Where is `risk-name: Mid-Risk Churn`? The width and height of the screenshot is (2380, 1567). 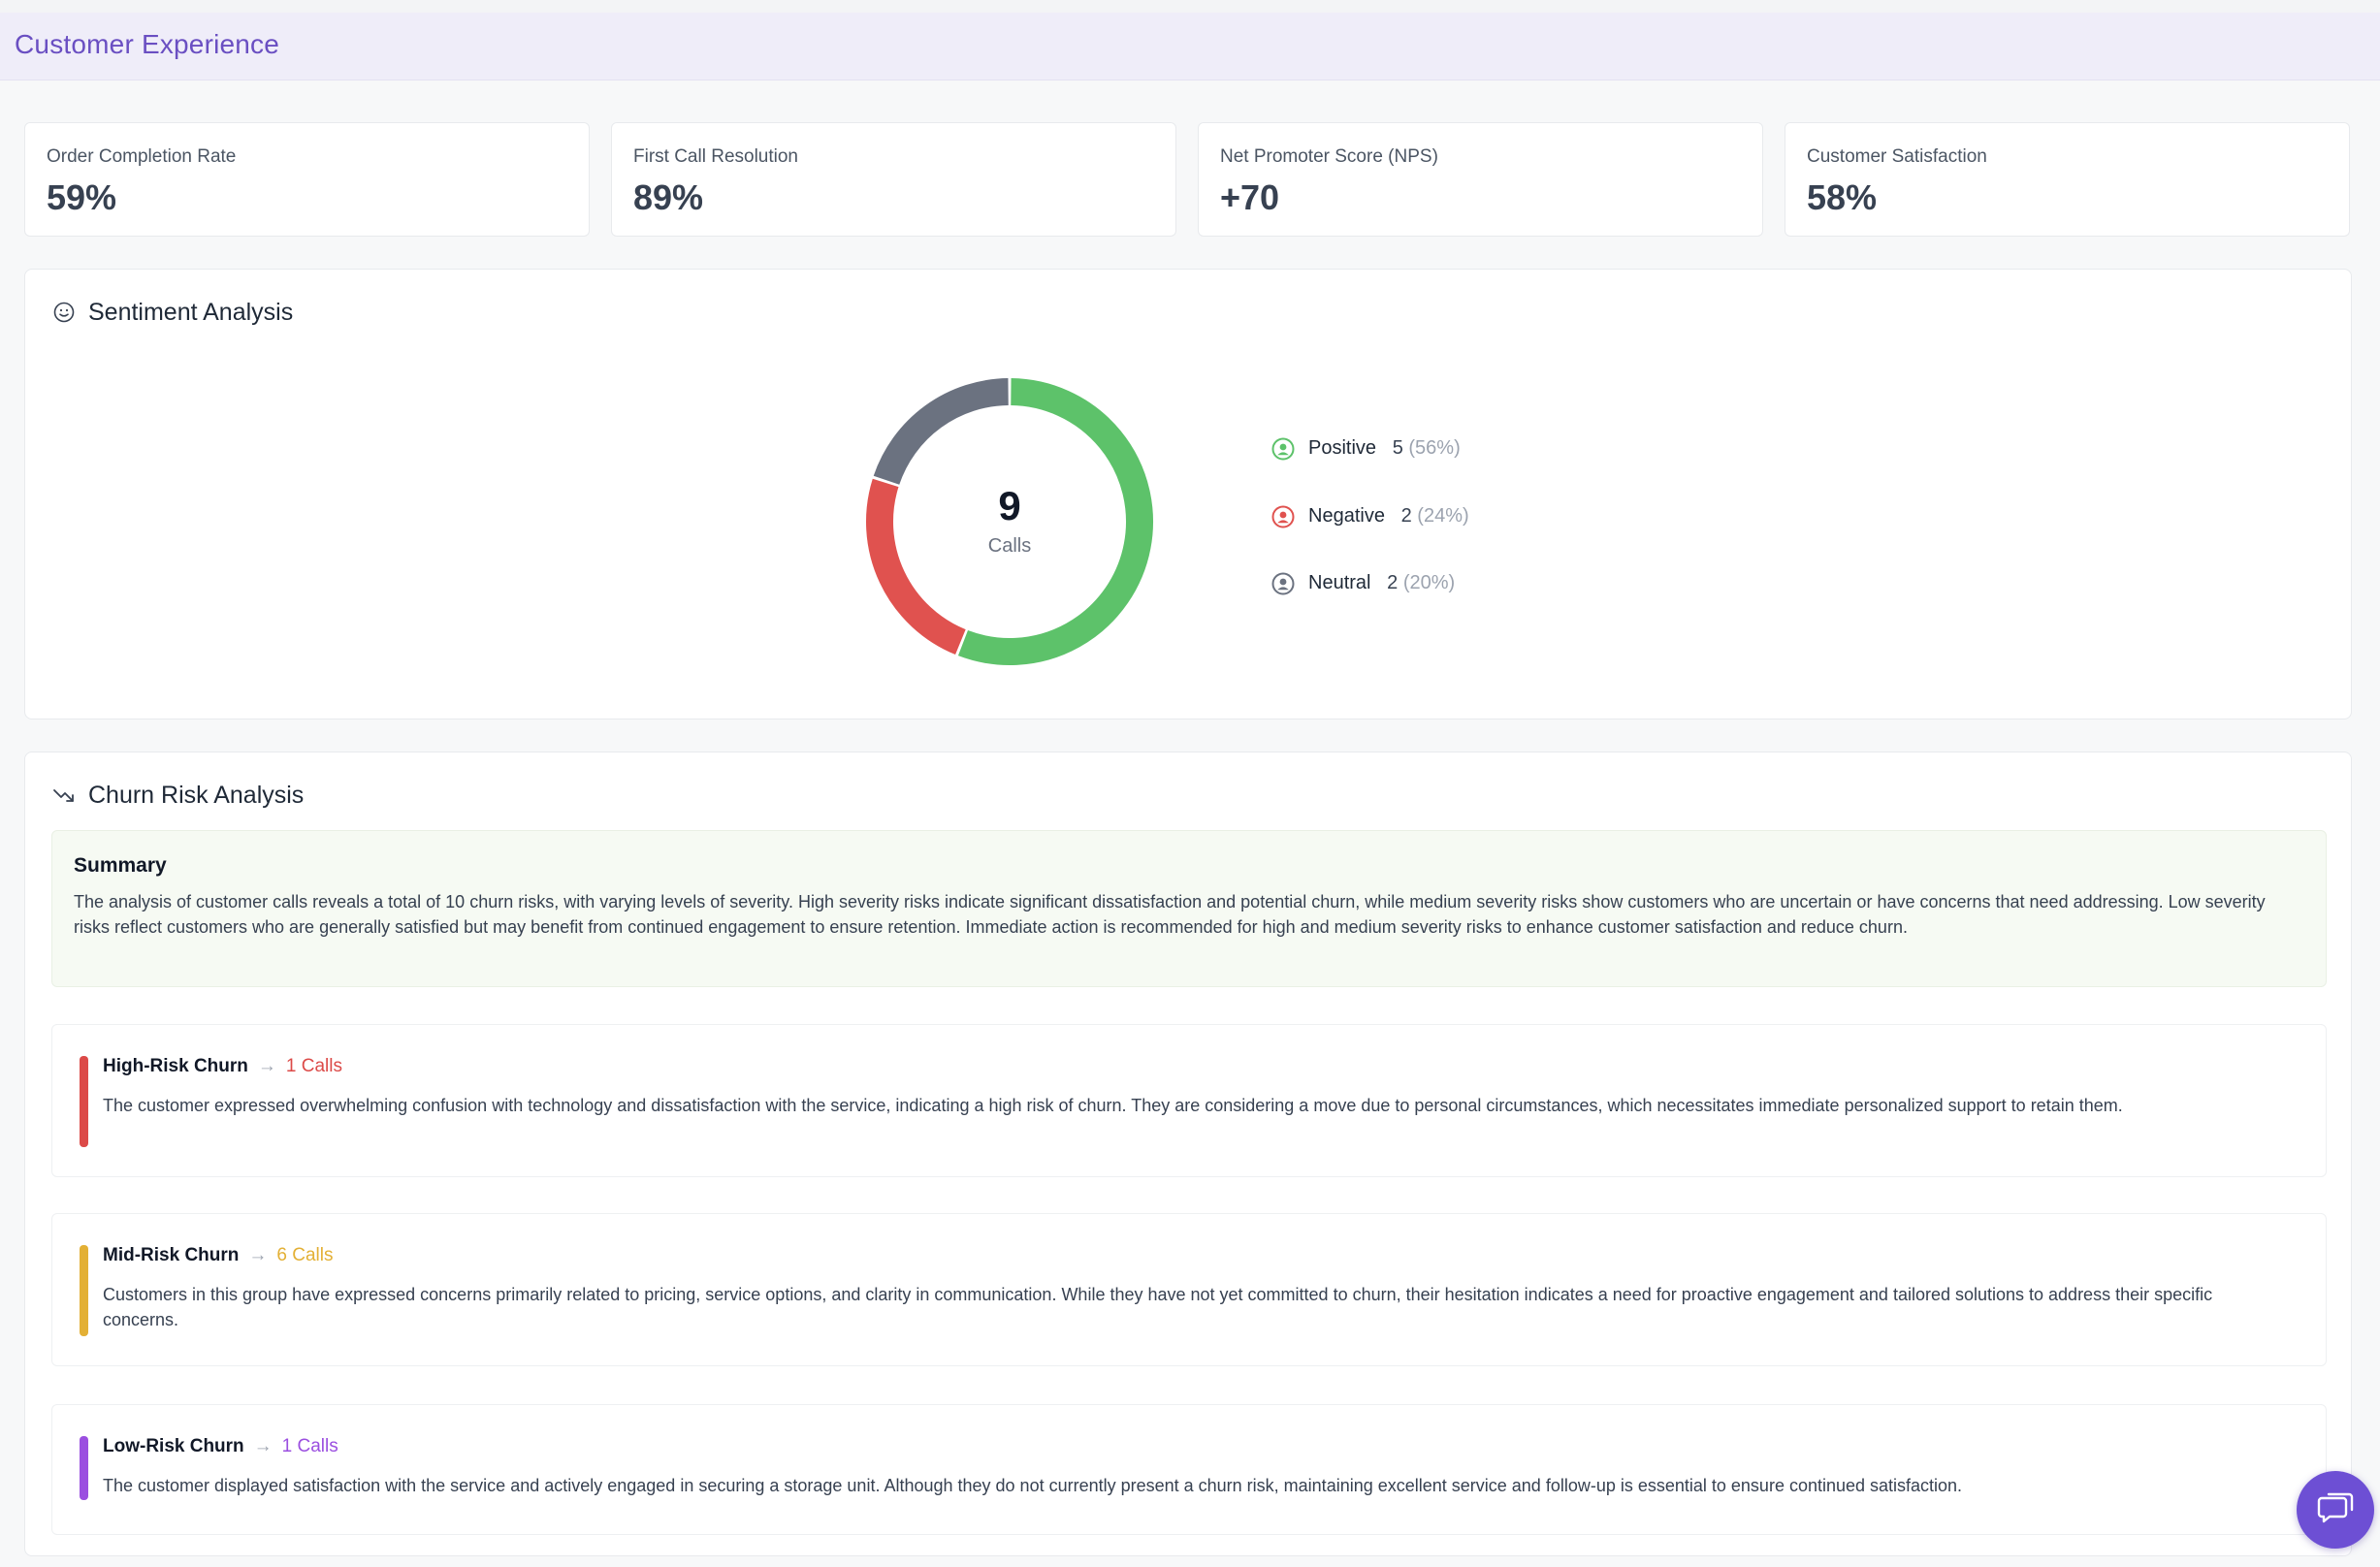
risk-name: Mid-Risk Churn is located at coordinates (171, 1255).